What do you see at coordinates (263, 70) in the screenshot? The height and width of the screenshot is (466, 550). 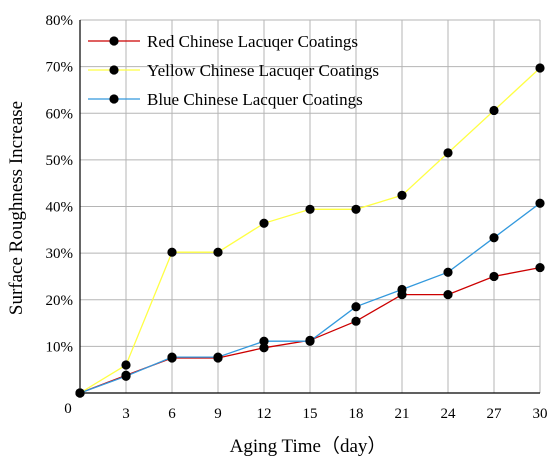 I see `legend-label: Yellow Chinese Lacuqer Coatings` at bounding box center [263, 70].